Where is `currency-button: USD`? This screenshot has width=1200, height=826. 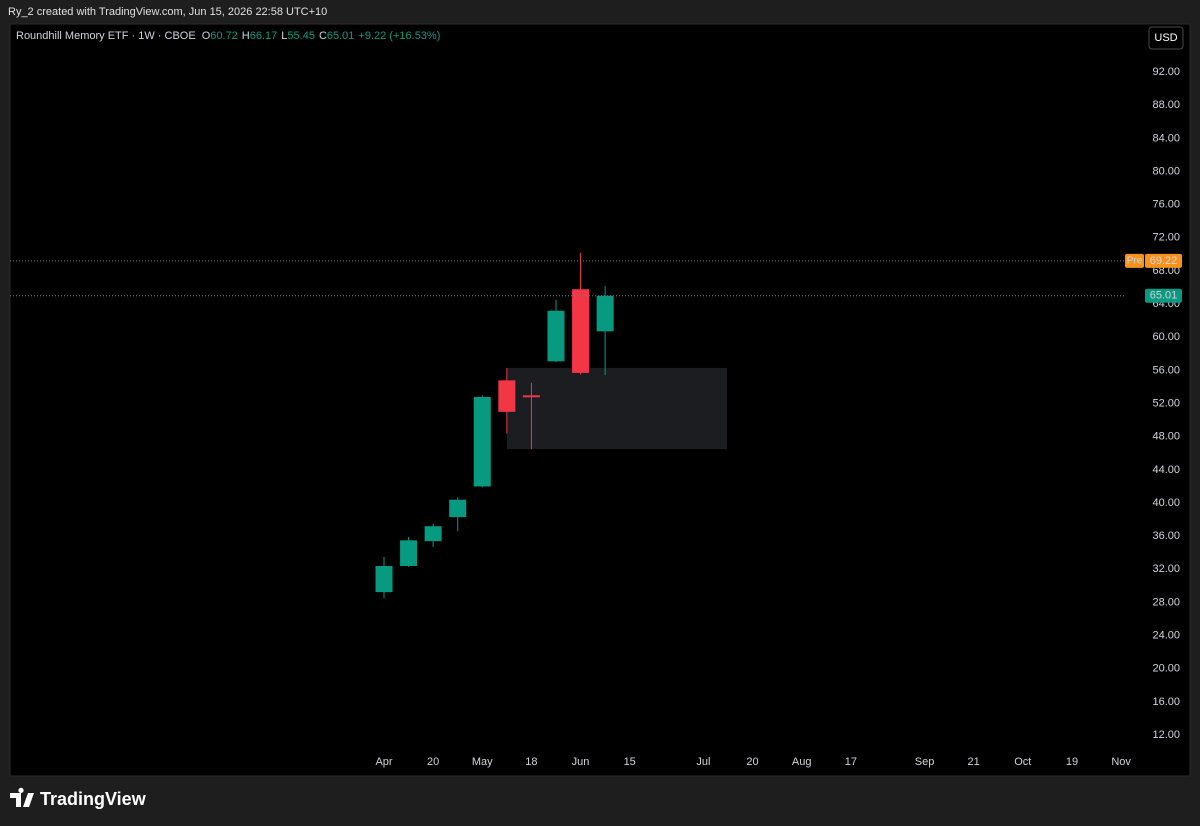
currency-button: USD is located at coordinates (1166, 38).